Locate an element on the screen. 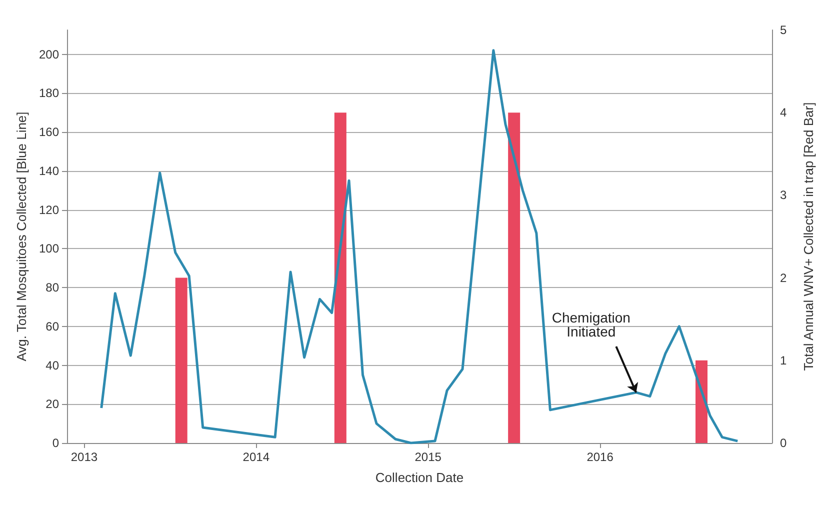 The image size is (833, 506). y2-tick-label: 3 is located at coordinates (783, 195).